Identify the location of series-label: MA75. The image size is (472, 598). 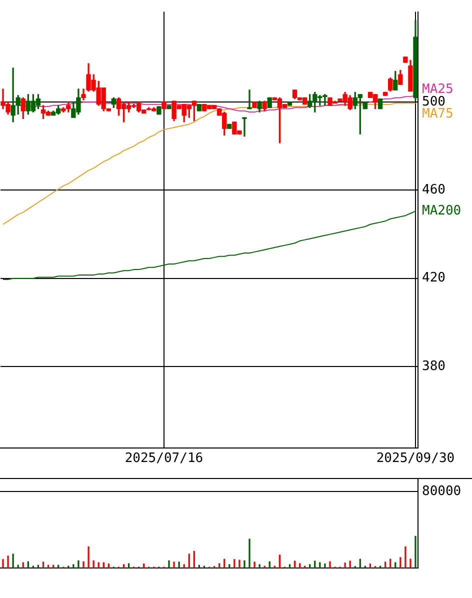
(438, 114).